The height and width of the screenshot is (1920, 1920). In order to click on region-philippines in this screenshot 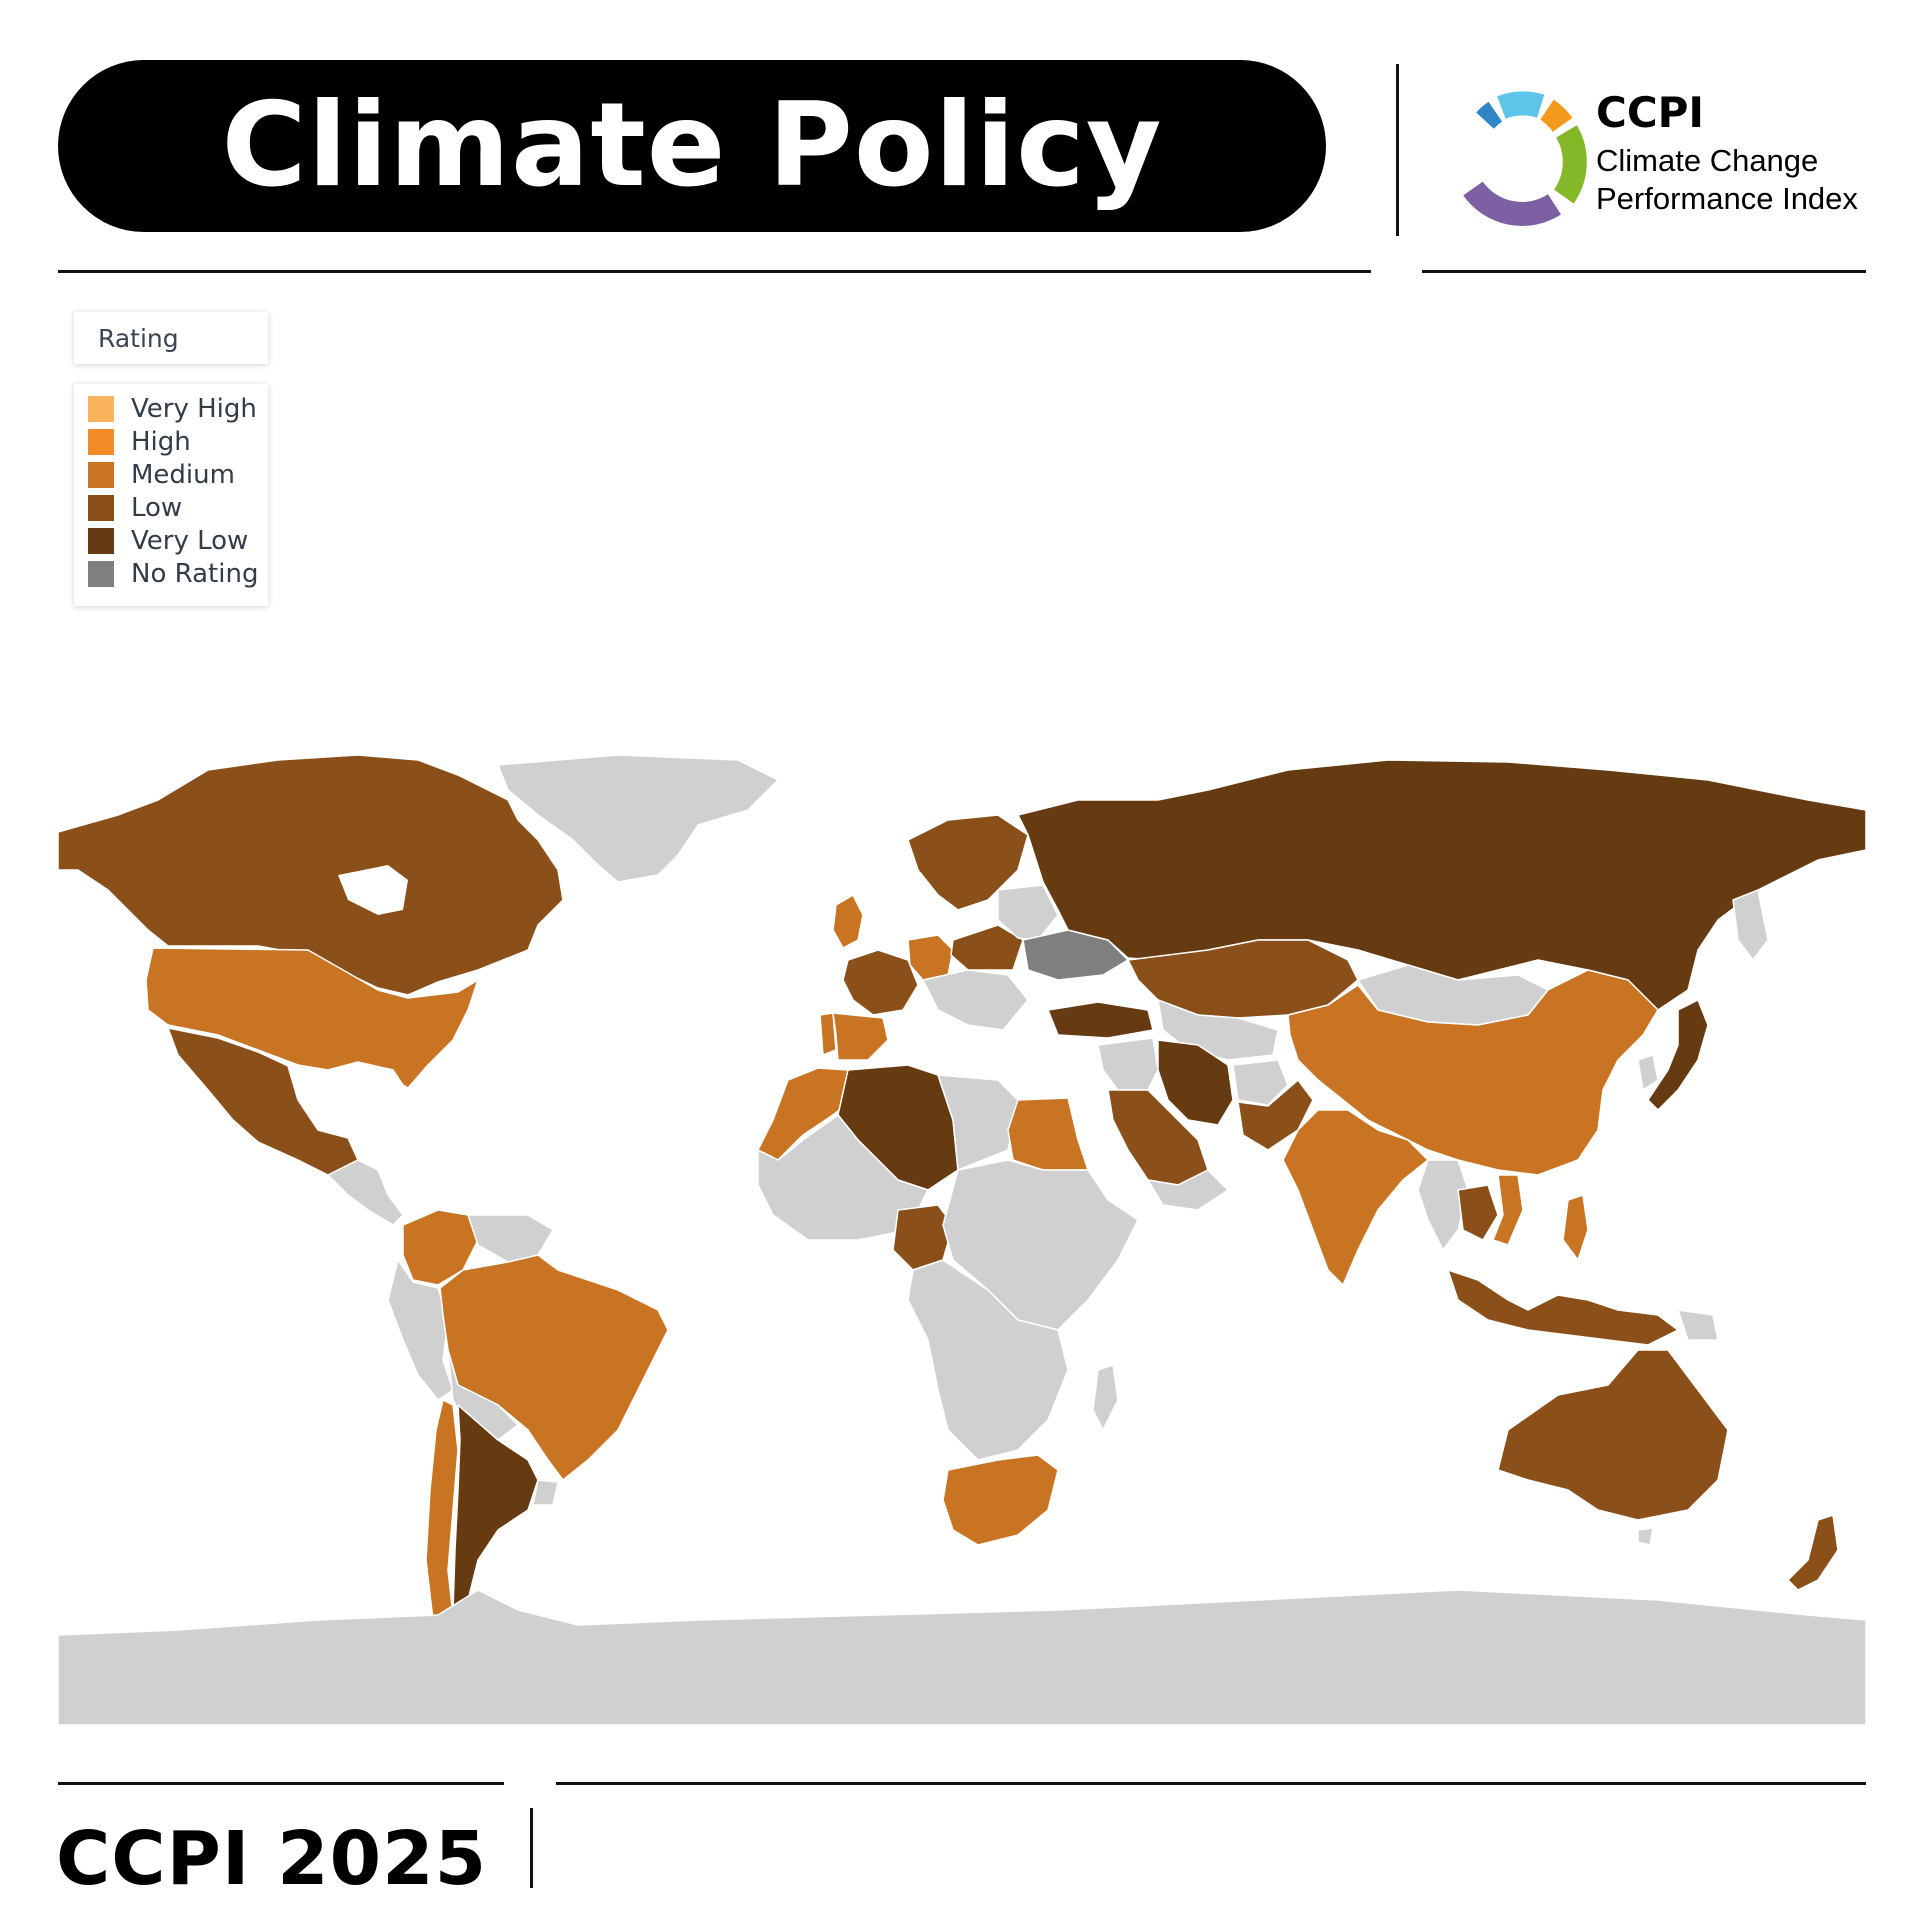, I will do `click(1575, 1227)`.